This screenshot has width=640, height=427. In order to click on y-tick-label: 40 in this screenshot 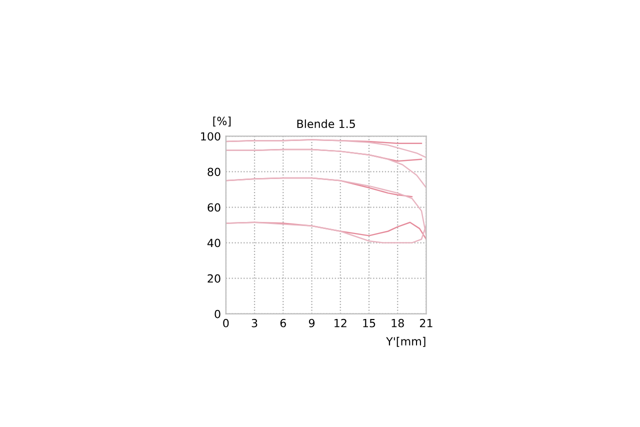, I will do `click(213, 243)`.